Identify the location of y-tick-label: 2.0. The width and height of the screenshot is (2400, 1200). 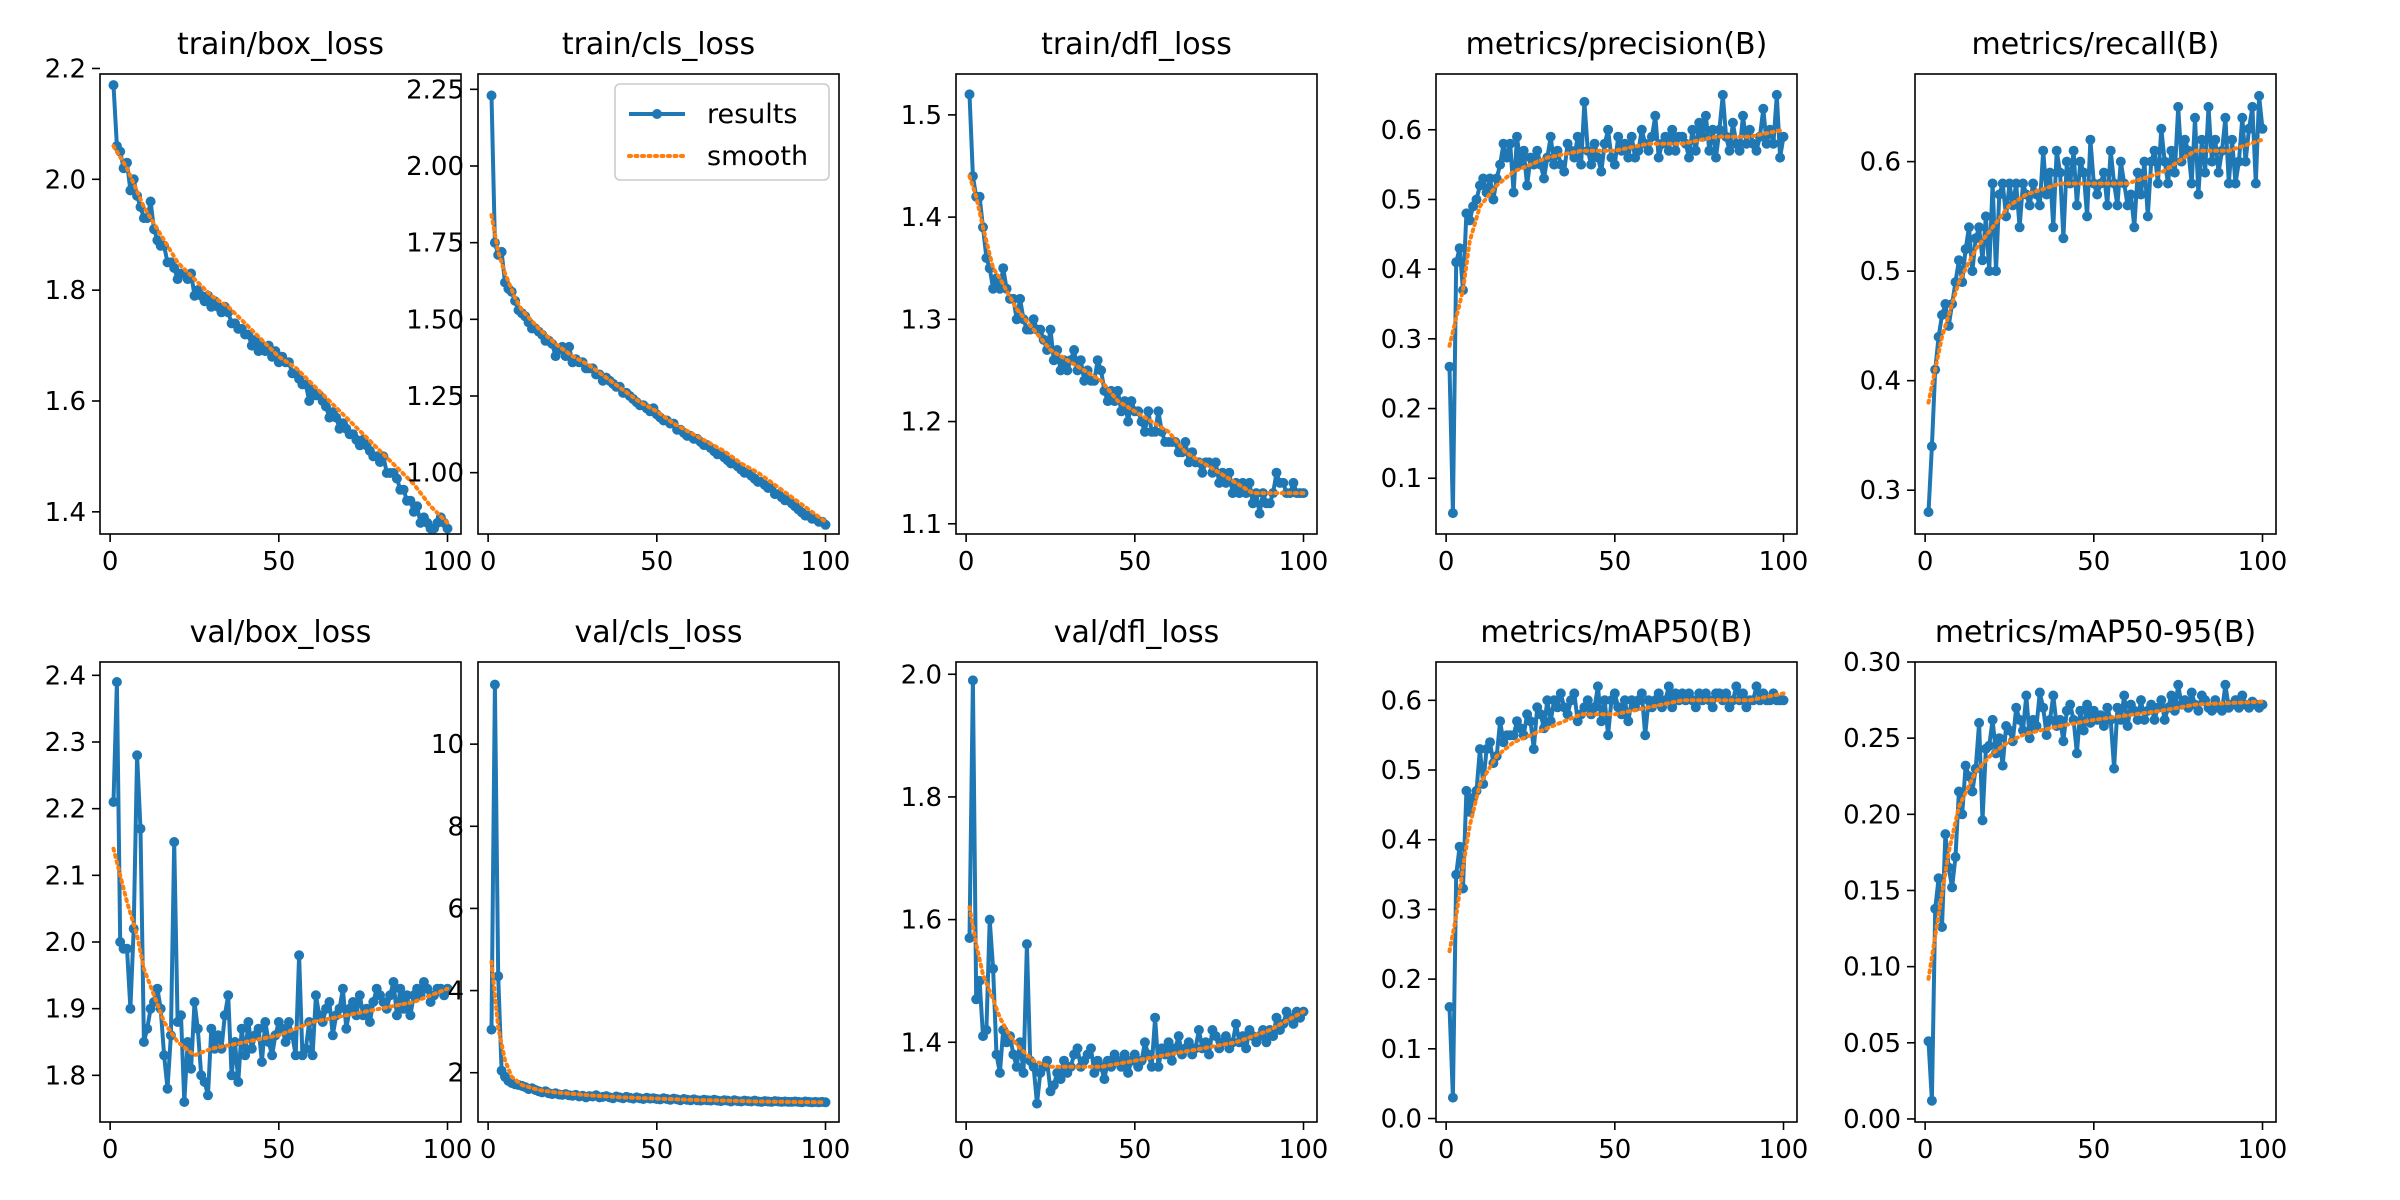
(65, 180).